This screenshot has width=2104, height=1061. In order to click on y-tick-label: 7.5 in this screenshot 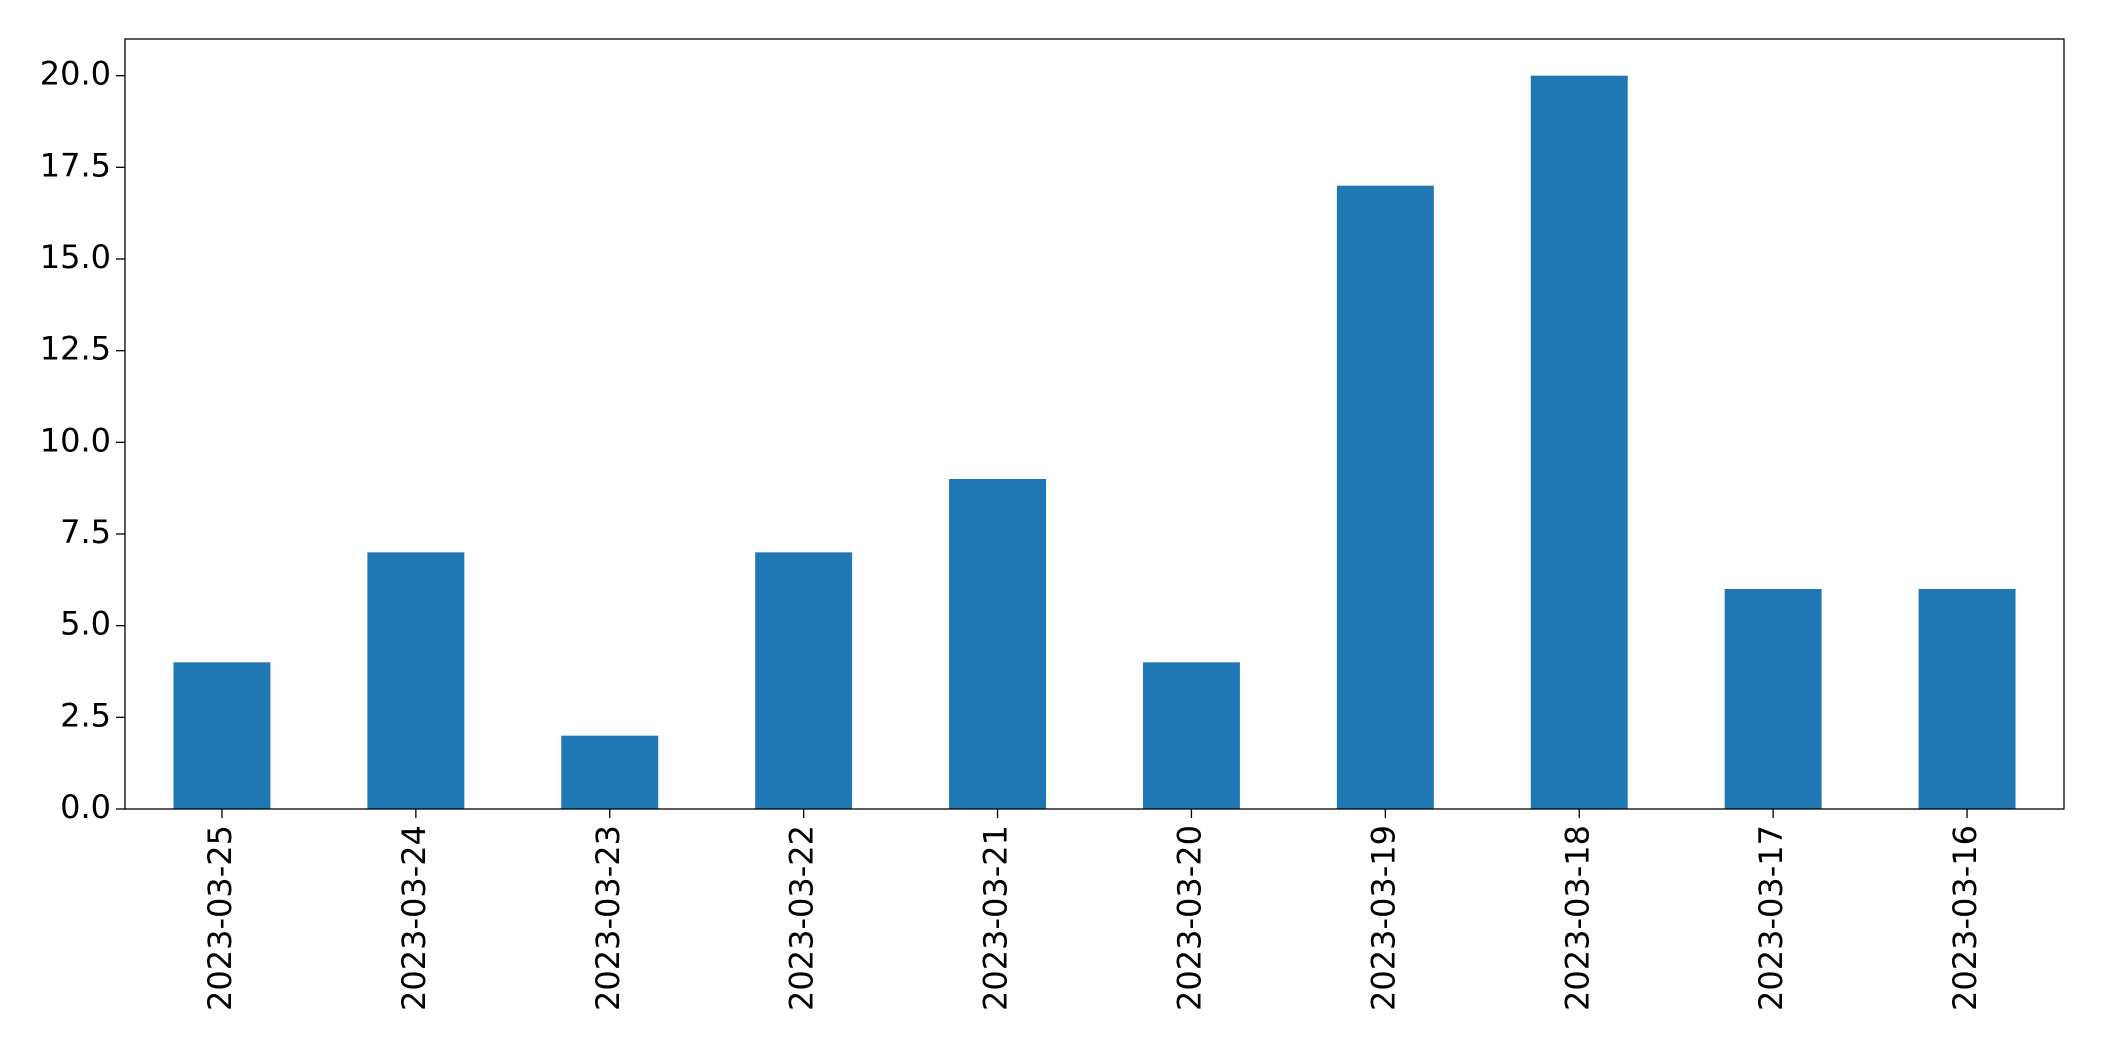, I will do `click(85, 532)`.